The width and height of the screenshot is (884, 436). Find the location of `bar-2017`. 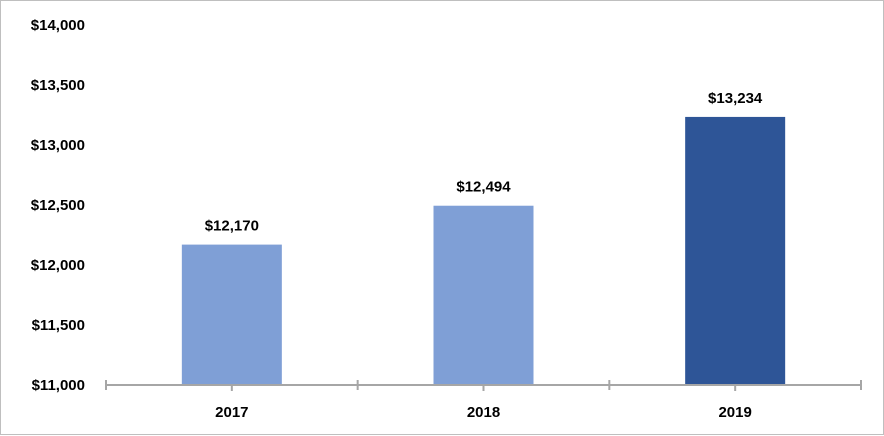

bar-2017 is located at coordinates (231, 314).